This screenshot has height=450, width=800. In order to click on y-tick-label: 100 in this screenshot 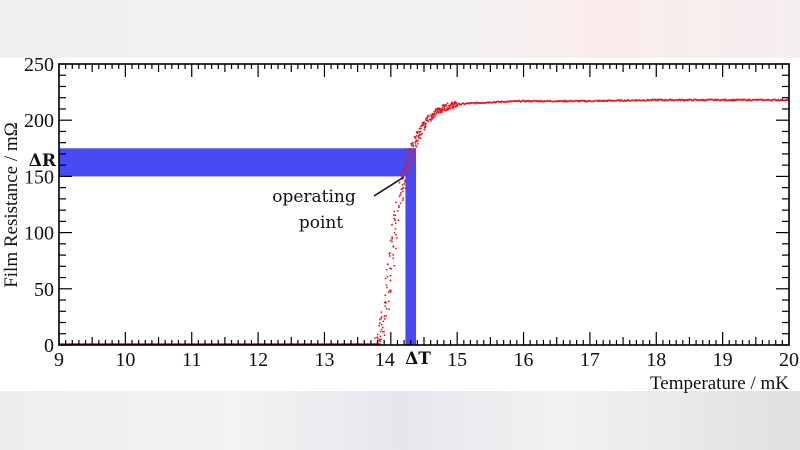, I will do `click(39, 234)`.